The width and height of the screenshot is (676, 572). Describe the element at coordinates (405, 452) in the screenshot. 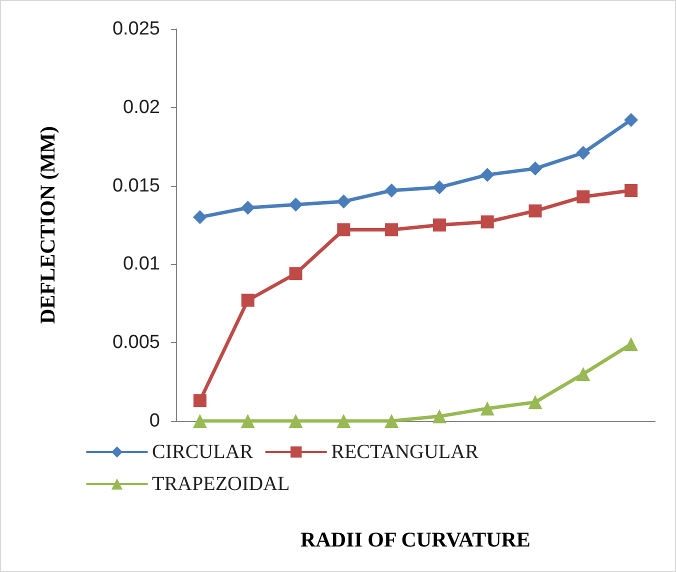

I see `legend-label: RECTANGULAR` at that location.